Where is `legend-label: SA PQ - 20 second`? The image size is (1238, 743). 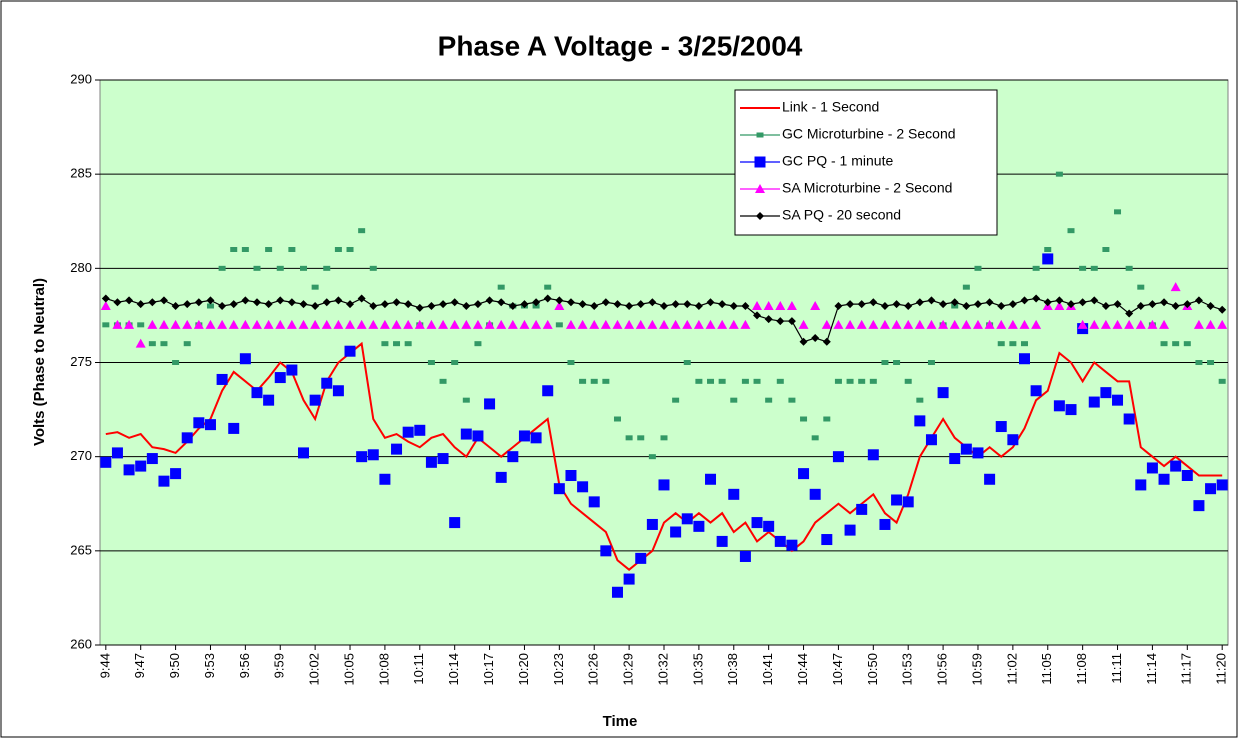
legend-label: SA PQ - 20 second is located at coordinates (841, 215).